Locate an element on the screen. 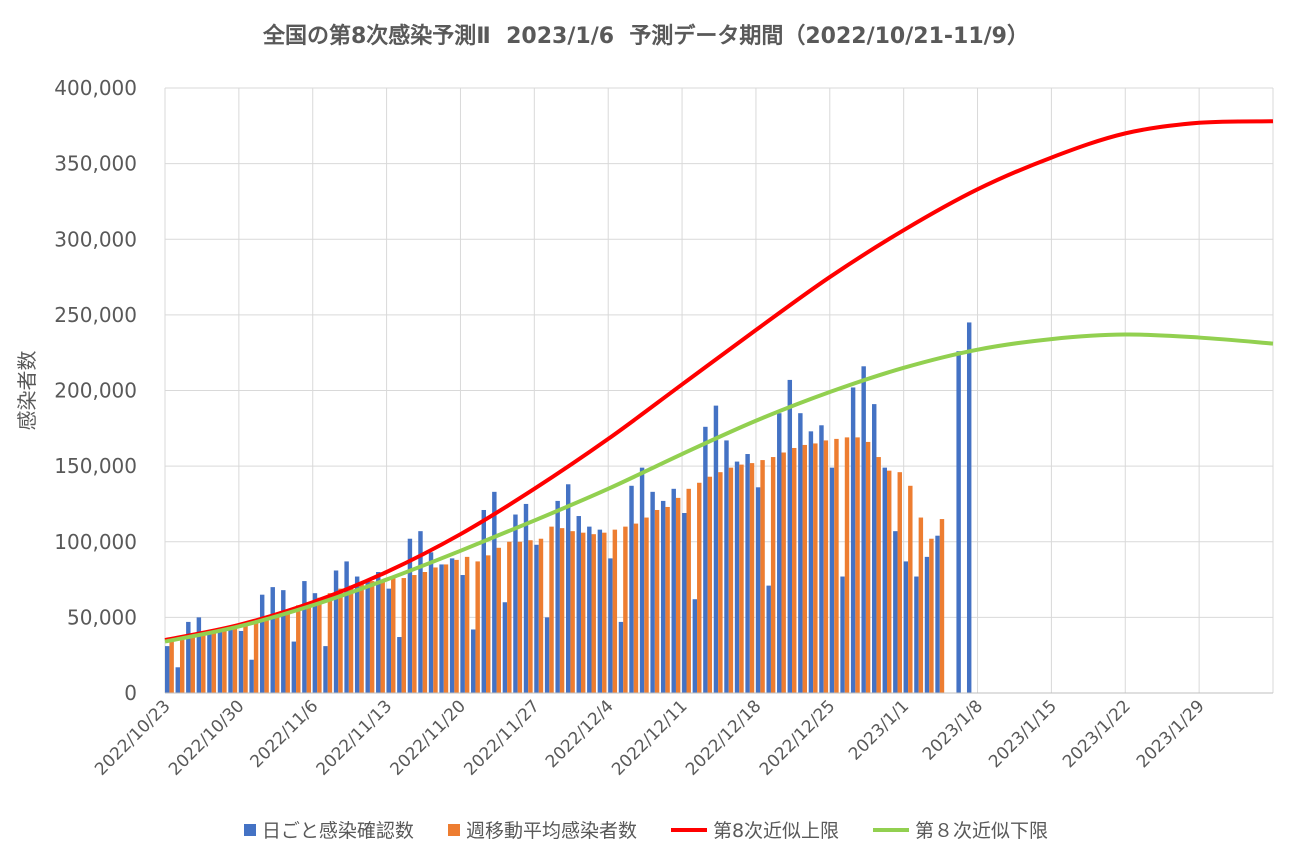  x-tick-label: 2023/1/8 is located at coordinates (953, 730).